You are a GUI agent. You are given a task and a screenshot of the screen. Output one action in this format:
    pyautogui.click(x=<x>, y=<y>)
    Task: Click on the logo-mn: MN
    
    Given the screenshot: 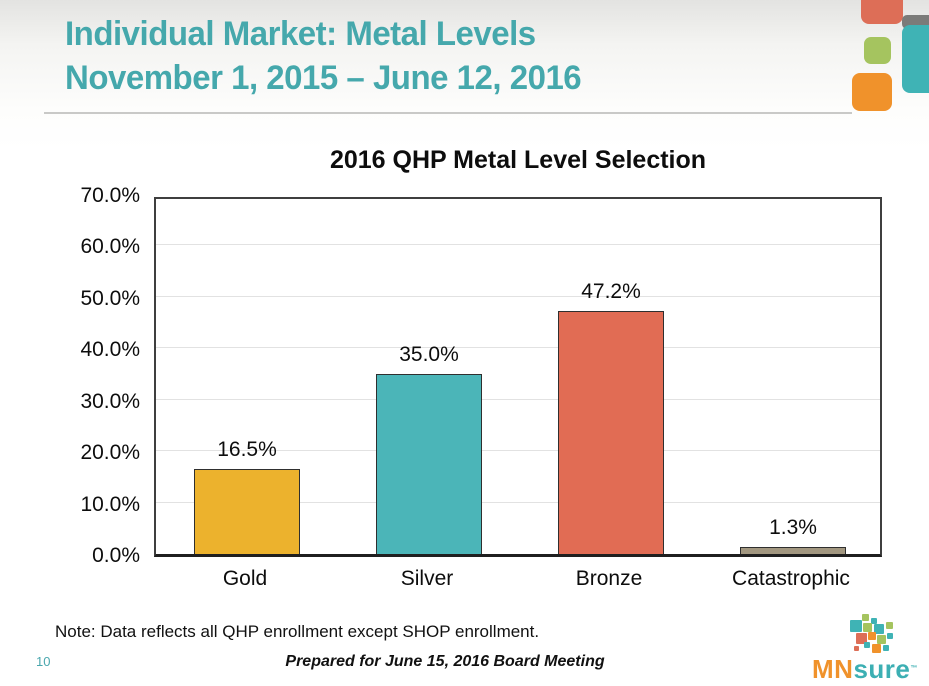 What is the action you would take?
    pyautogui.click(x=833, y=669)
    